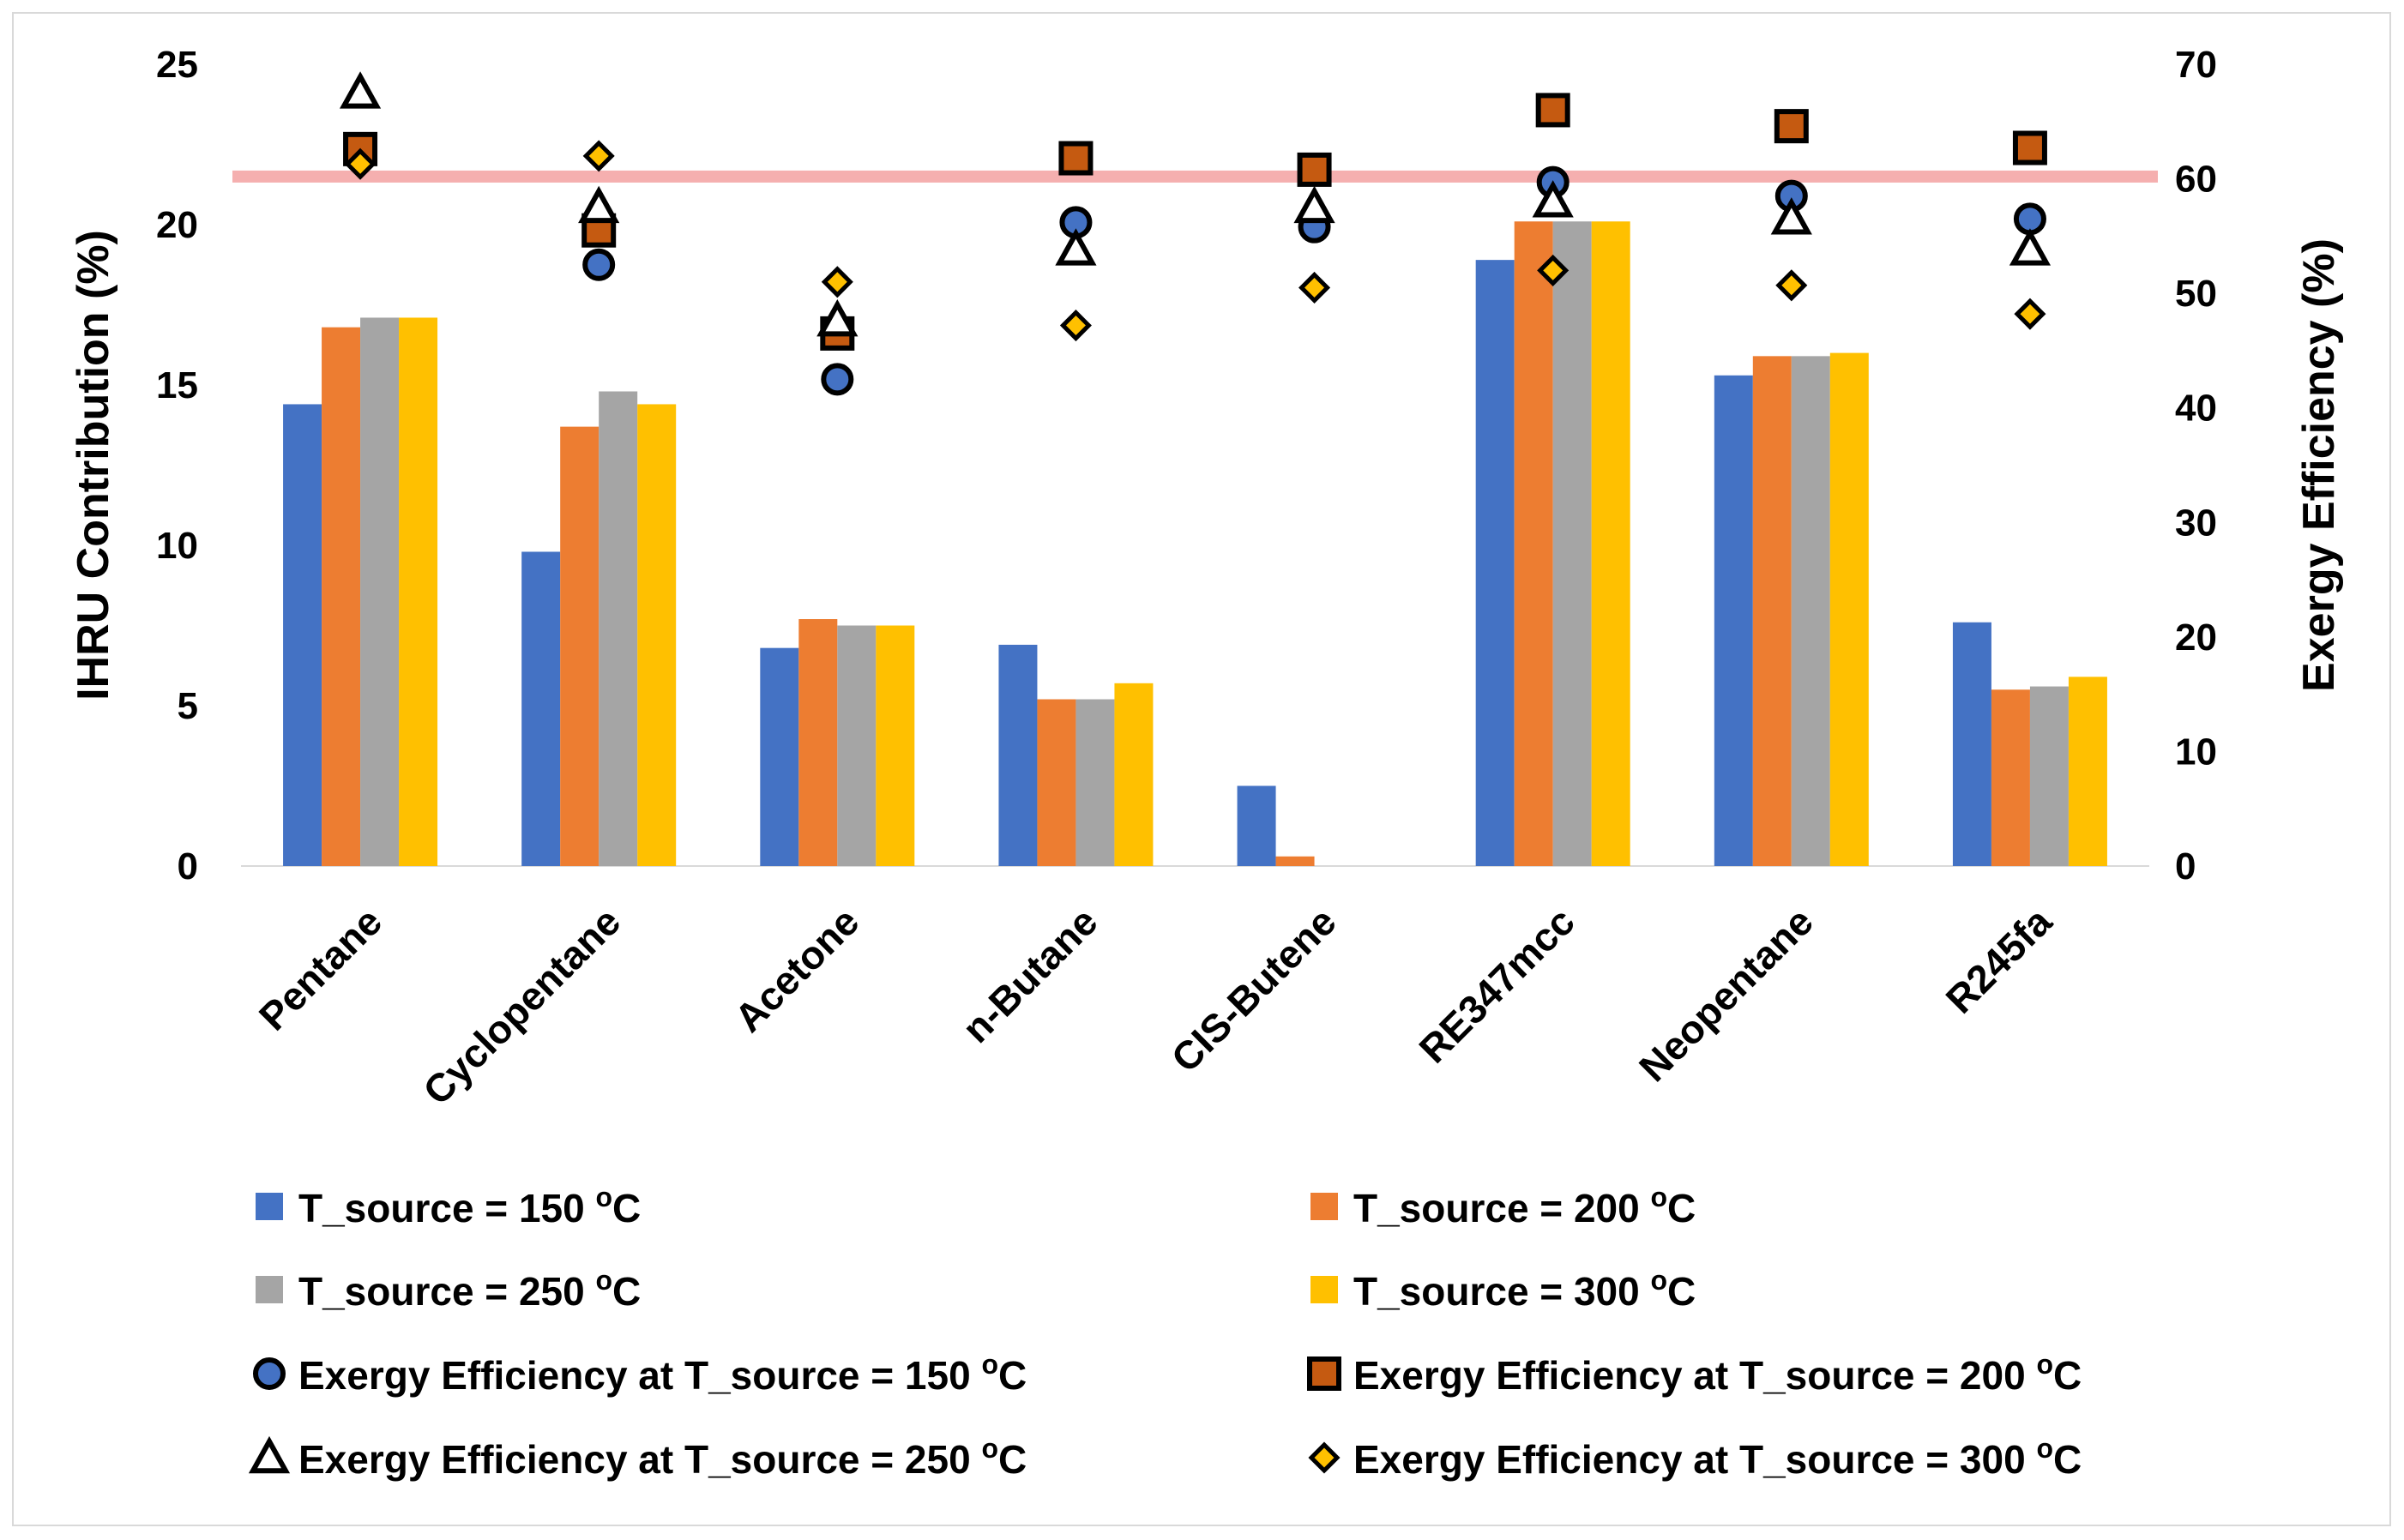  Describe the element at coordinates (2196, 180) in the screenshot. I see `y-right-tick-label: 60` at that location.